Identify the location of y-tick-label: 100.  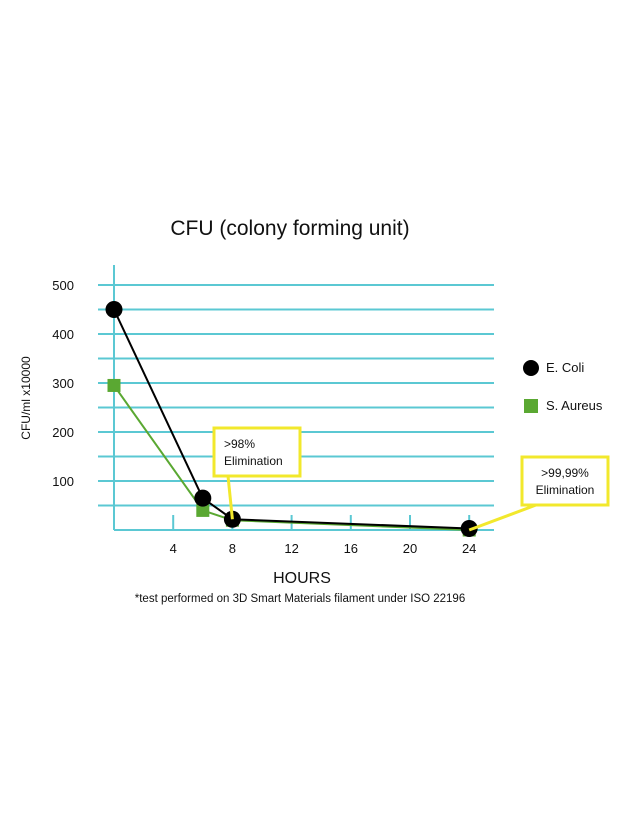
(63, 481).